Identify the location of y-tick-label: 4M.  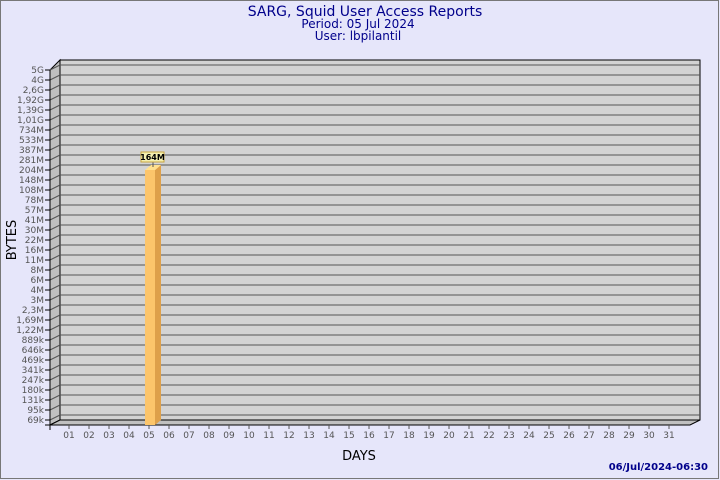
(38, 291).